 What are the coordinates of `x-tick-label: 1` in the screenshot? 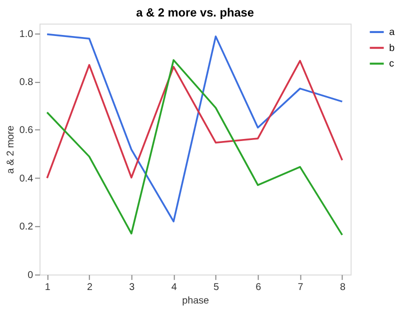 It's located at (47, 287).